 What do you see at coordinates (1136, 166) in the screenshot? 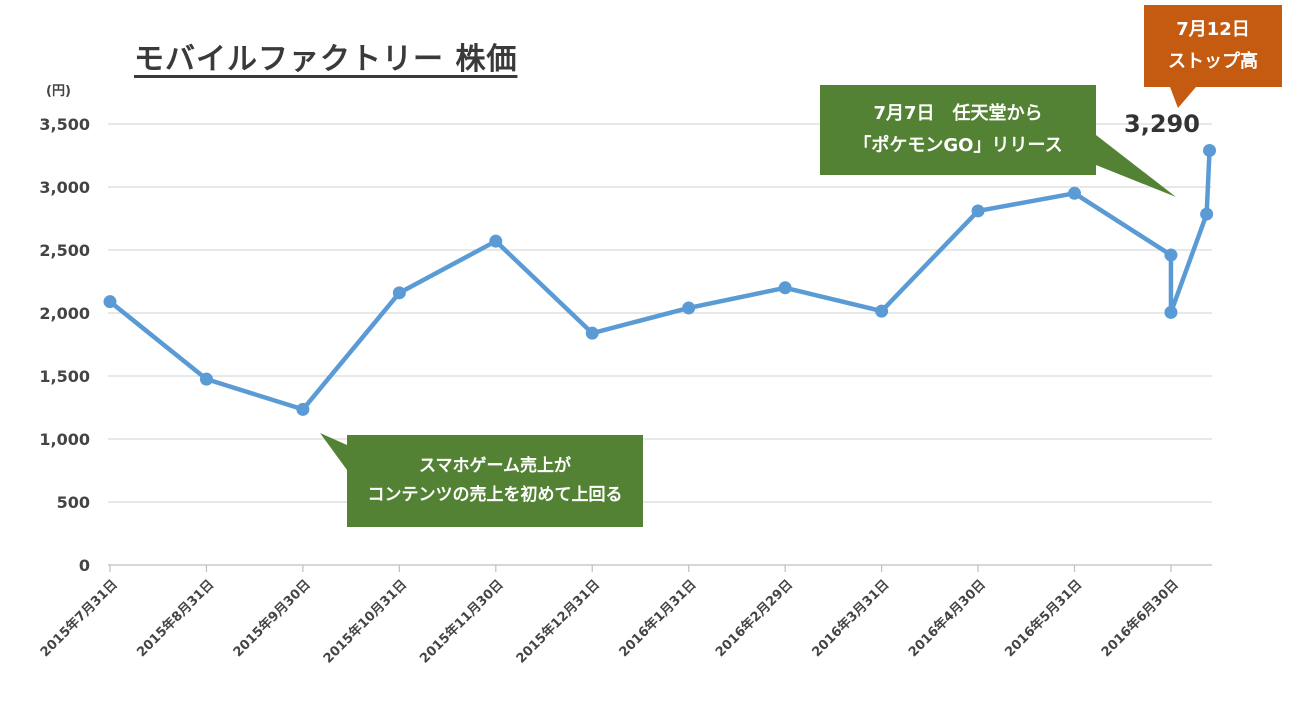
I see `pokemon-callout-pointer` at bounding box center [1136, 166].